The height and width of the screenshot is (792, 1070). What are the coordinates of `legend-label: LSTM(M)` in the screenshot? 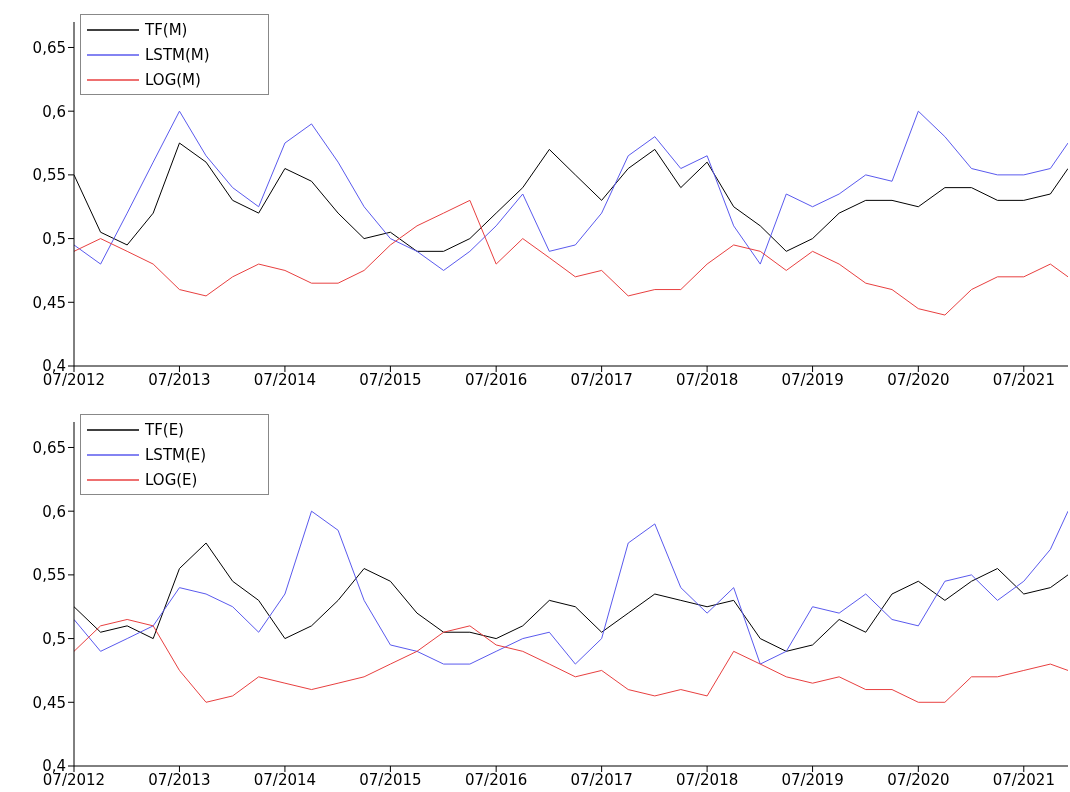 It's located at (177, 54).